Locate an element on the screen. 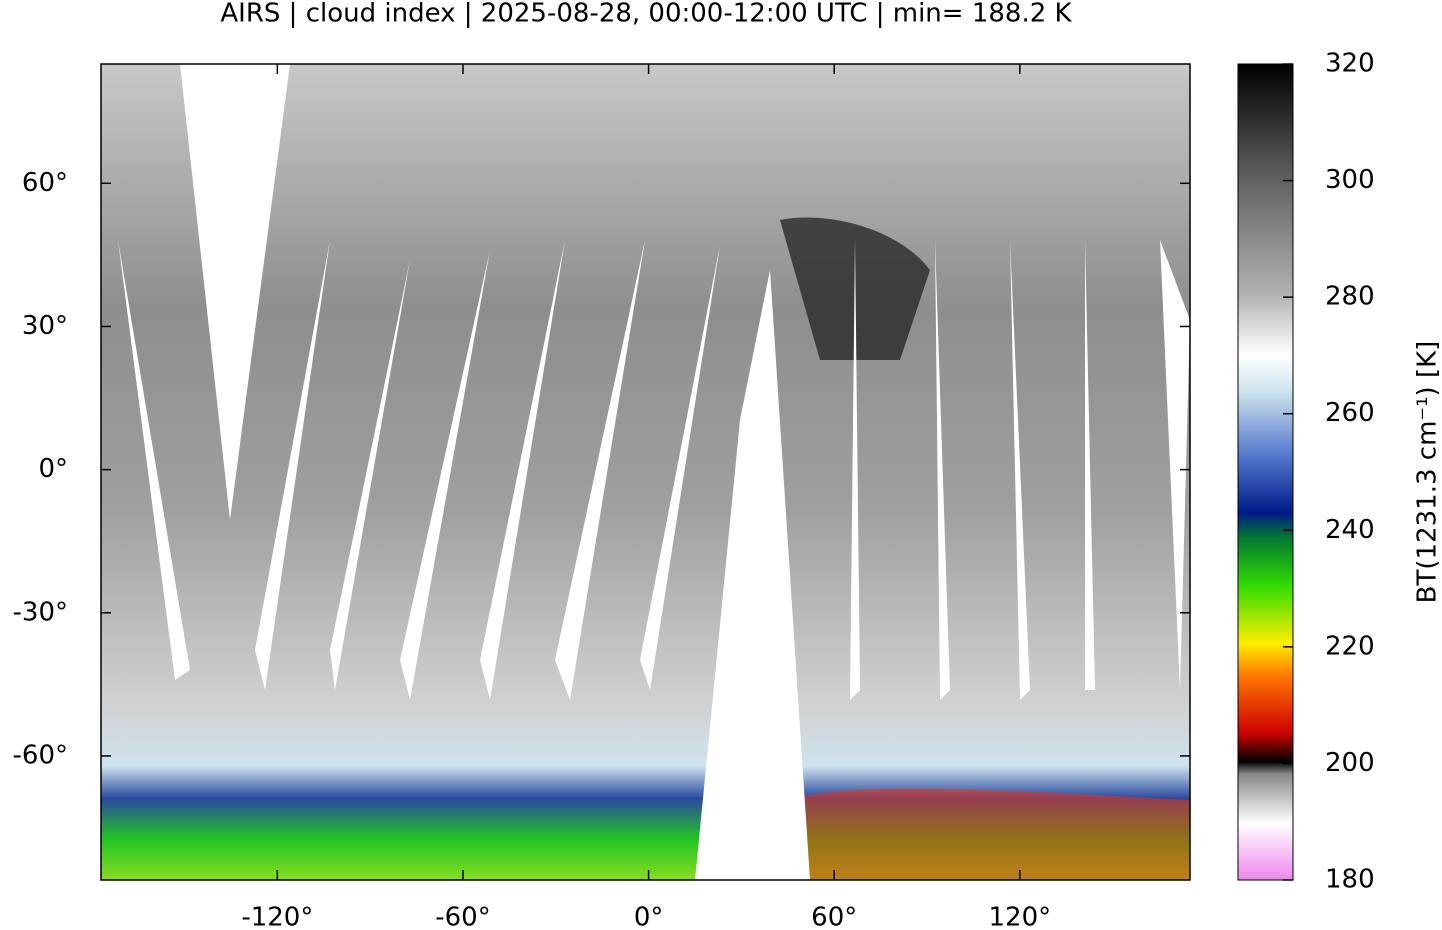 The height and width of the screenshot is (930, 1442). colorbar-label: BT(1231.3 cm⁻¹) [K] is located at coordinates (1427, 472).